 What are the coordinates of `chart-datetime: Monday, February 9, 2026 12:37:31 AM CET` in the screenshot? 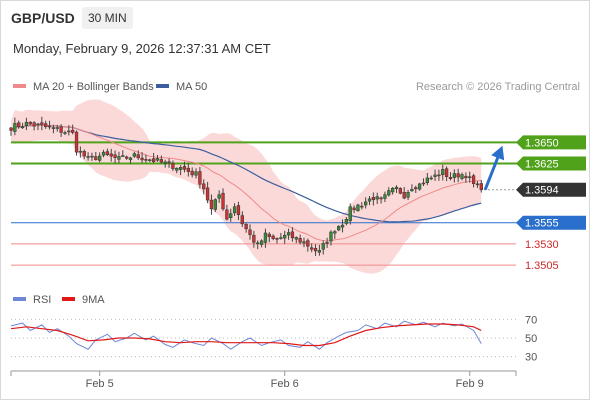 It's located at (142, 48).